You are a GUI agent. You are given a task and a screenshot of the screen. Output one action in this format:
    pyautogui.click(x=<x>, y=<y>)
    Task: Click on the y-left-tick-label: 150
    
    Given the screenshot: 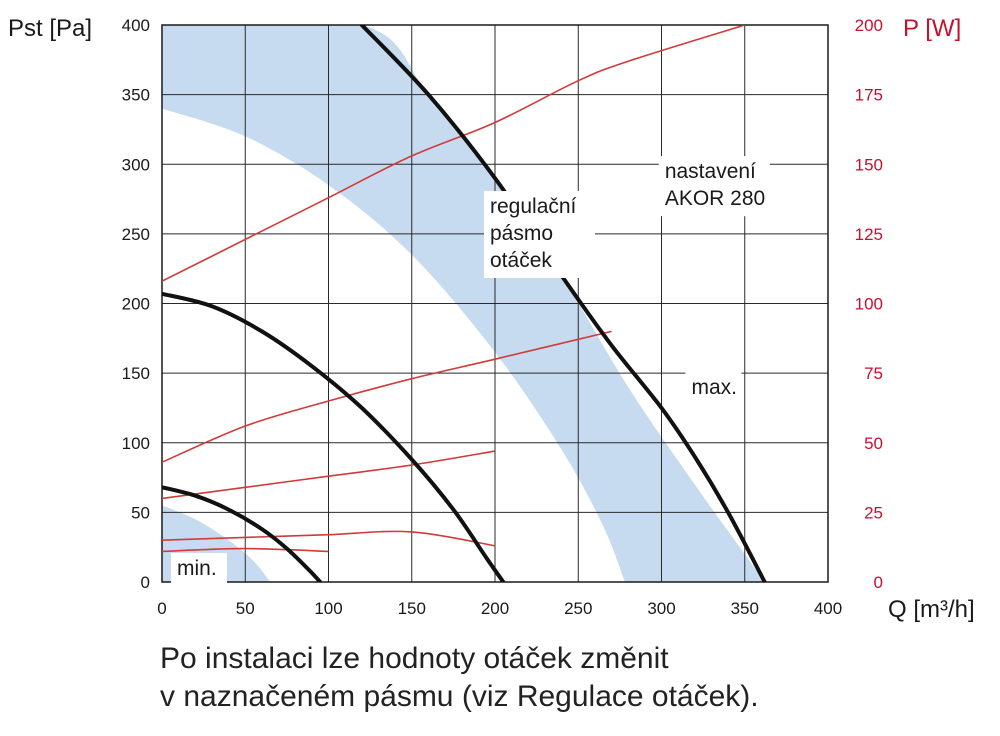 What is the action you would take?
    pyautogui.click(x=136, y=373)
    